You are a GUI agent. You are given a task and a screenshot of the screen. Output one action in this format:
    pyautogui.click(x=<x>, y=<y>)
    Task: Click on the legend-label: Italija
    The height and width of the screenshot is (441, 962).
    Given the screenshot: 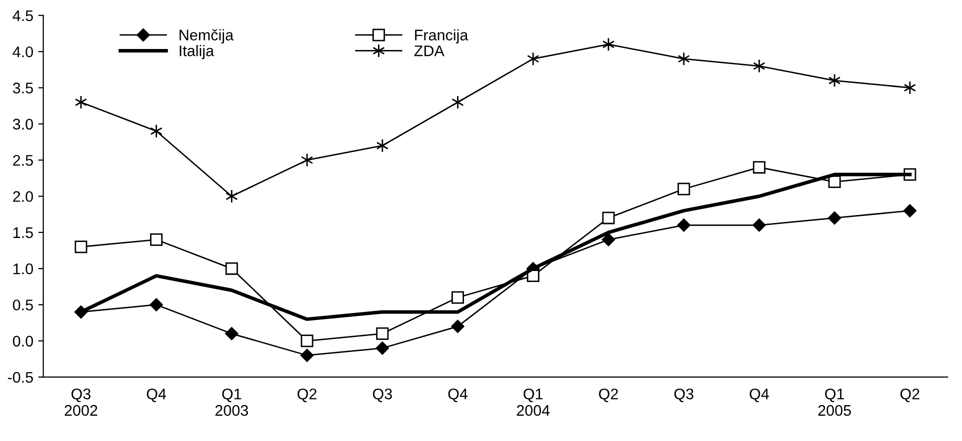 What is the action you would take?
    pyautogui.click(x=197, y=52)
    